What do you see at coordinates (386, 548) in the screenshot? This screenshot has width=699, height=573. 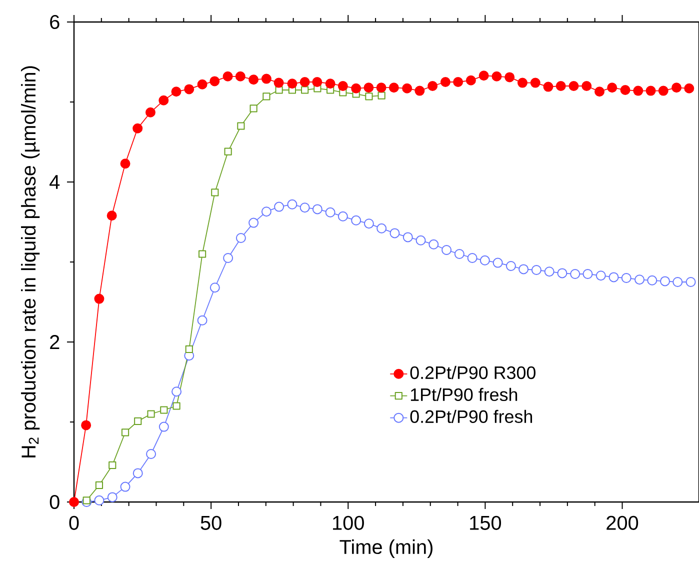 I see `x-axis-title: Time (min)` at bounding box center [386, 548].